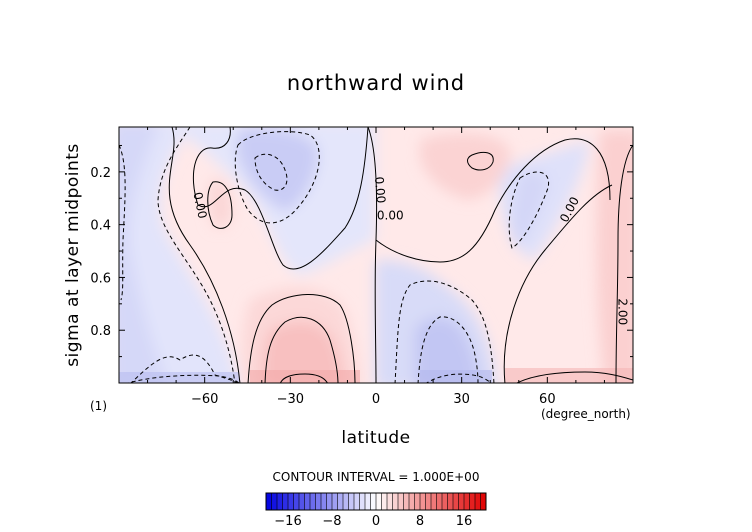 This screenshot has height=532, width=752. I want to click on x-axis-label: latitude, so click(375, 438).